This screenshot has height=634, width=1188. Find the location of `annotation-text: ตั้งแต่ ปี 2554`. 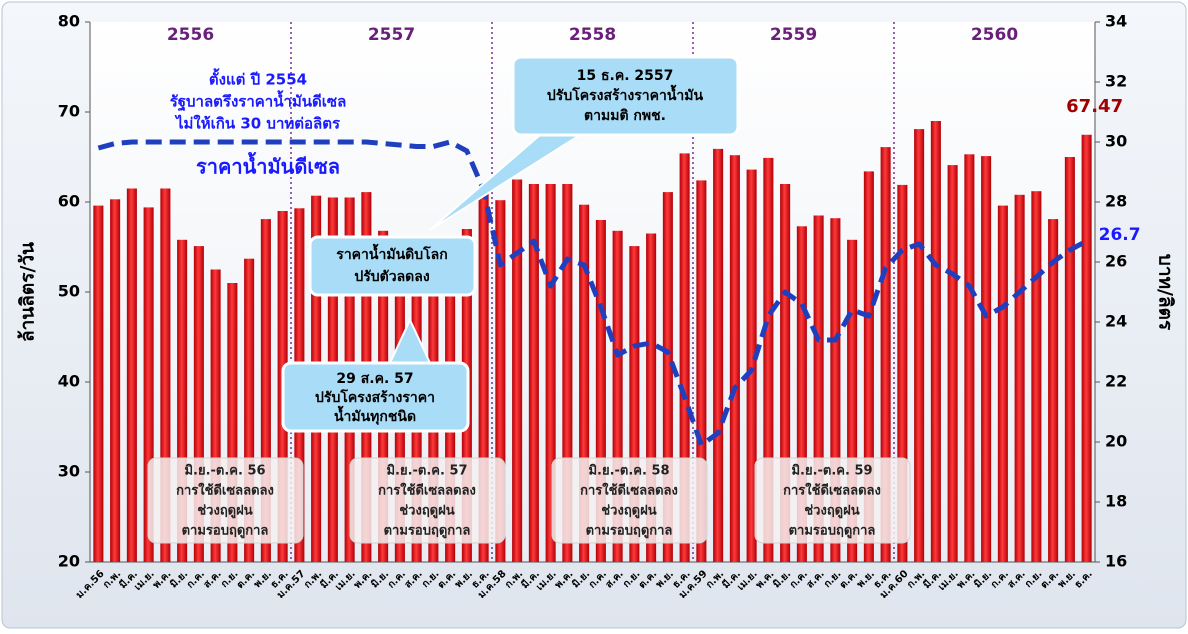

annotation-text: ตั้งแต่ ปี 2554 is located at coordinates (258, 78).